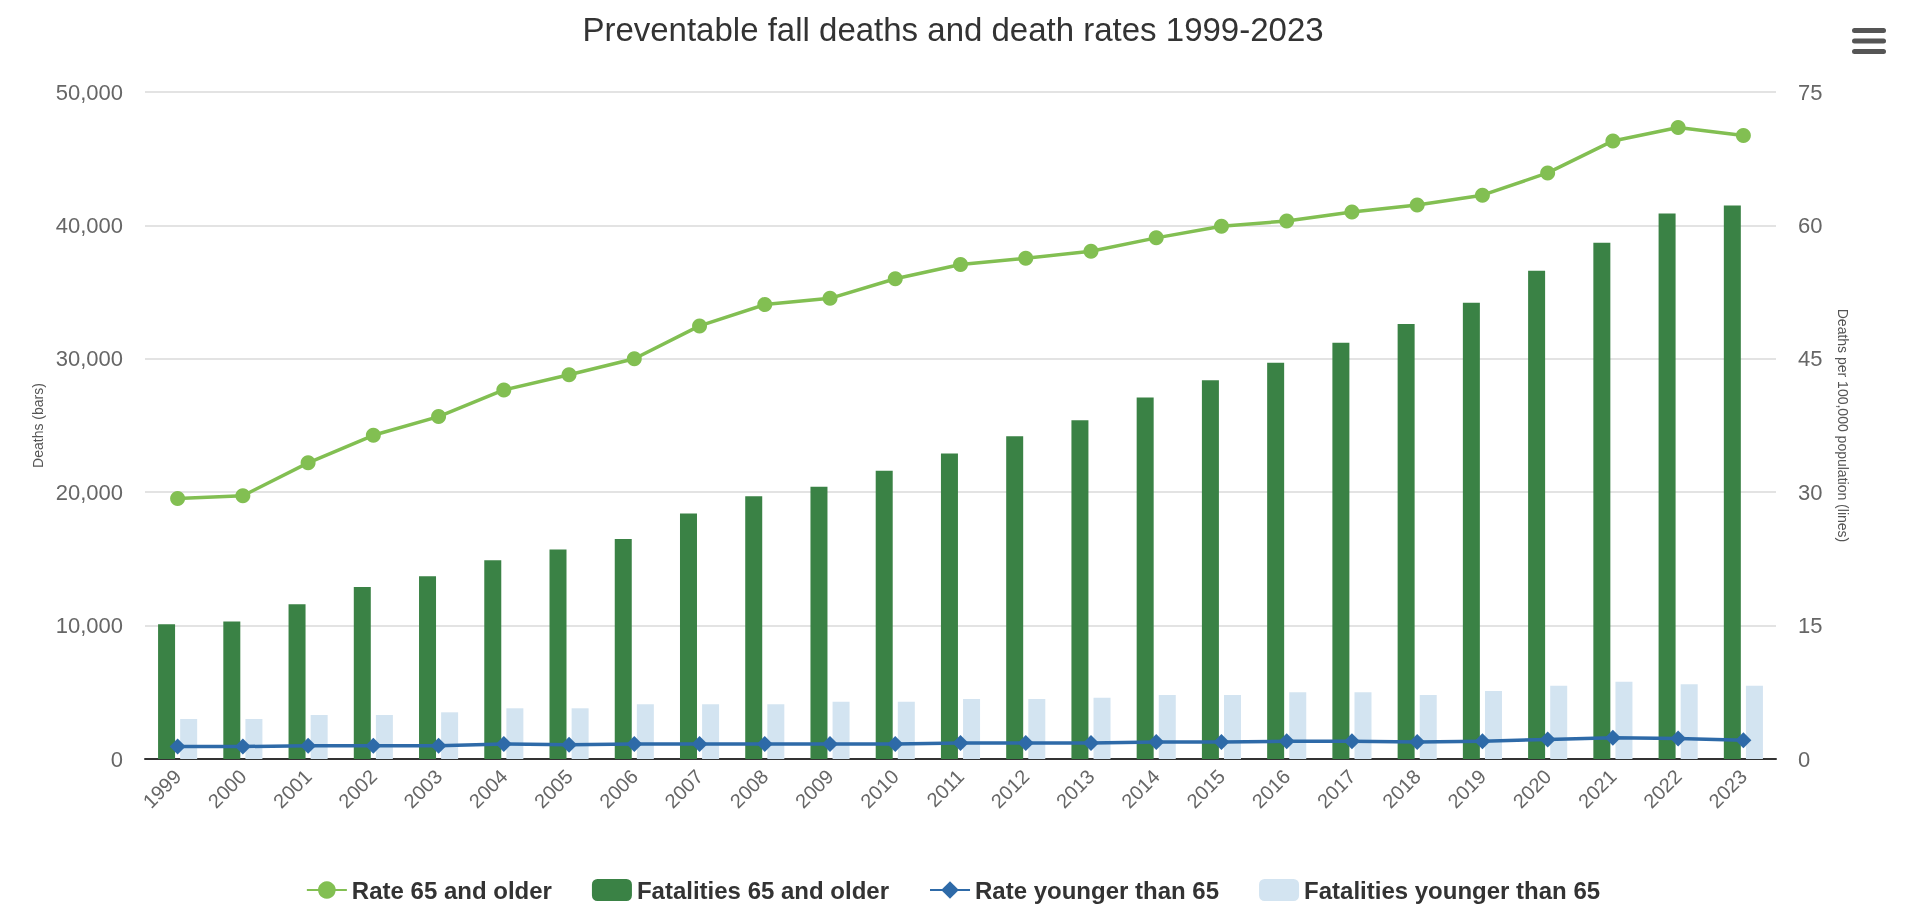  Describe the element at coordinates (1810, 492) in the screenshot. I see `y2-tick-label: 30` at that location.